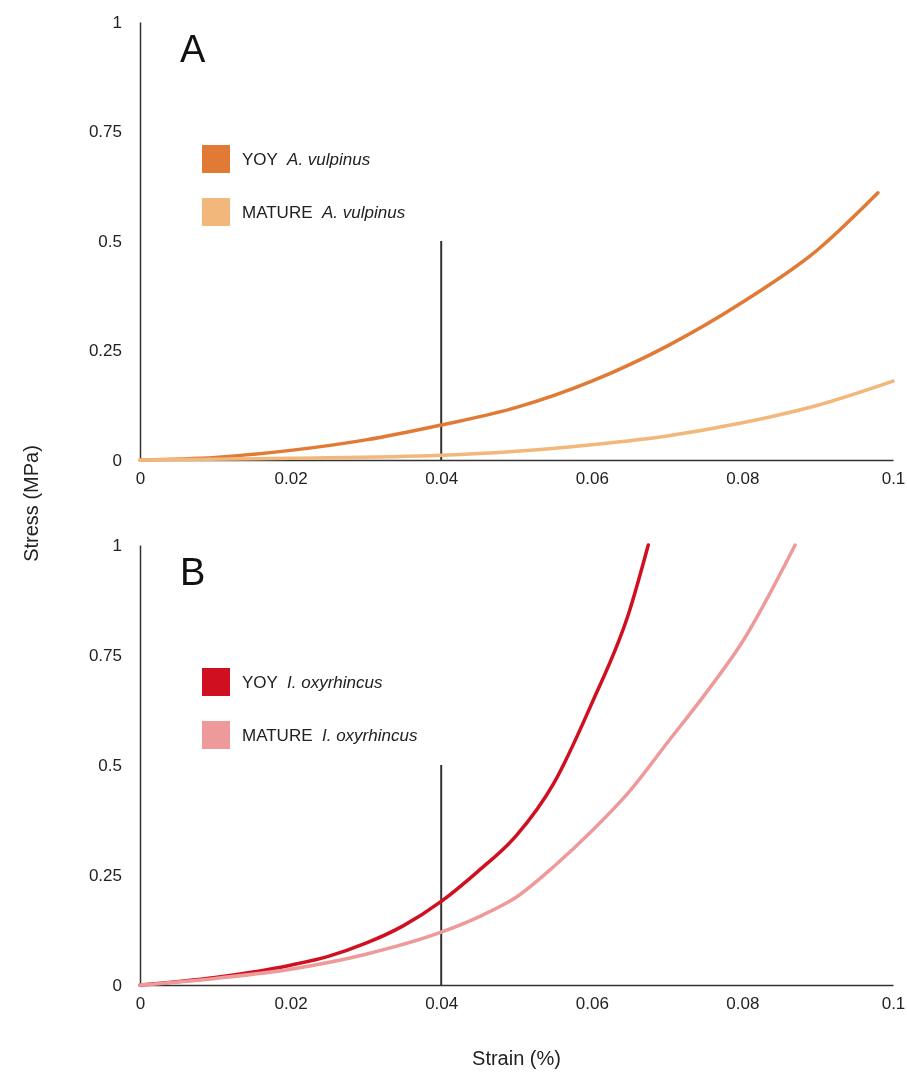  I want to click on chart-title: A, so click(193, 49).